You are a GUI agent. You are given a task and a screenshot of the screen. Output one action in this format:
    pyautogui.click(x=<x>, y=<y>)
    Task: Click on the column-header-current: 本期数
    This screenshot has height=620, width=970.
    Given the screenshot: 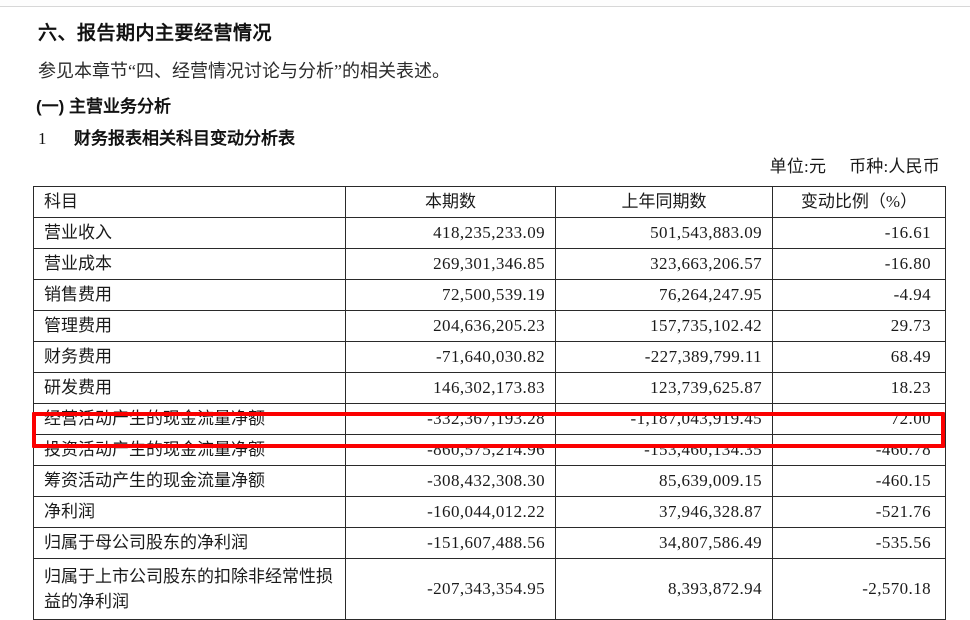 What is the action you would take?
    pyautogui.click(x=450, y=202)
    